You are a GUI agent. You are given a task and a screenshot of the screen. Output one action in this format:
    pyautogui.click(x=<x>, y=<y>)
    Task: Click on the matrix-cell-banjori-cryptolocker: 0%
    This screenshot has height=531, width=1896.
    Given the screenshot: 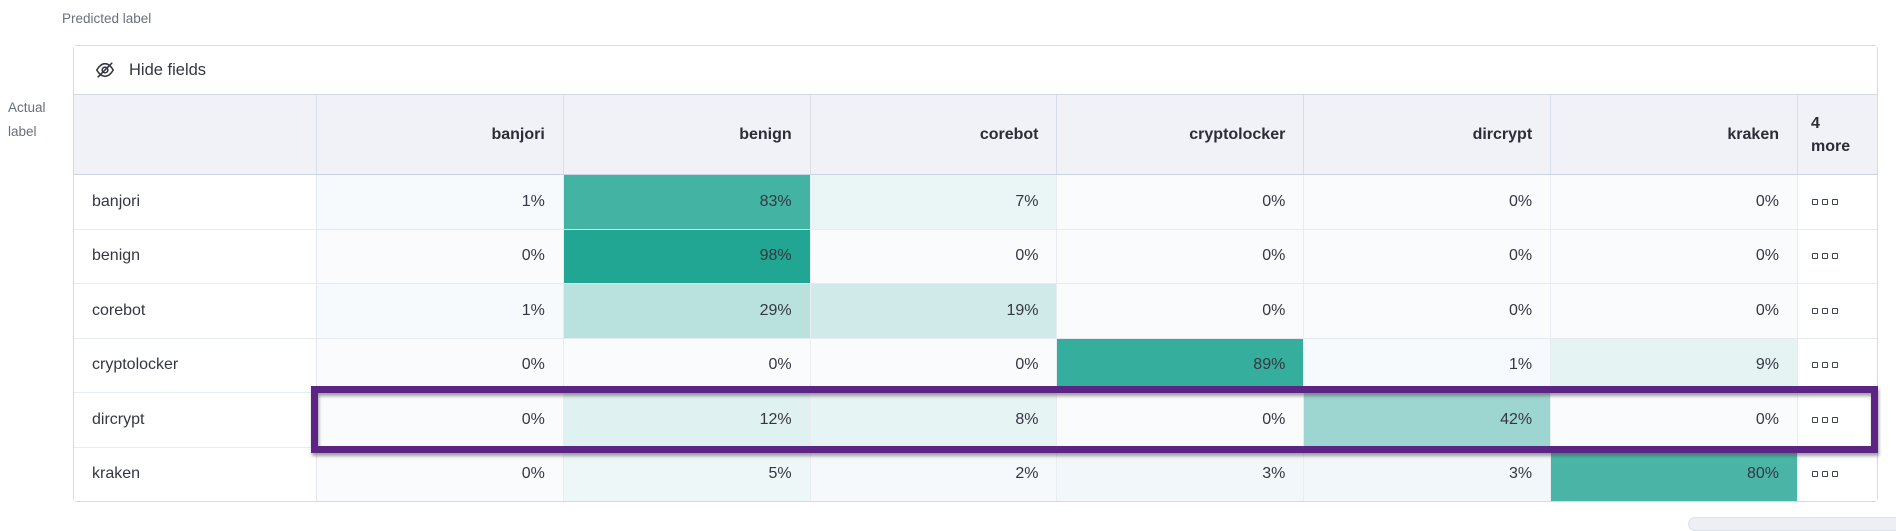 What is the action you would take?
    pyautogui.click(x=1181, y=202)
    